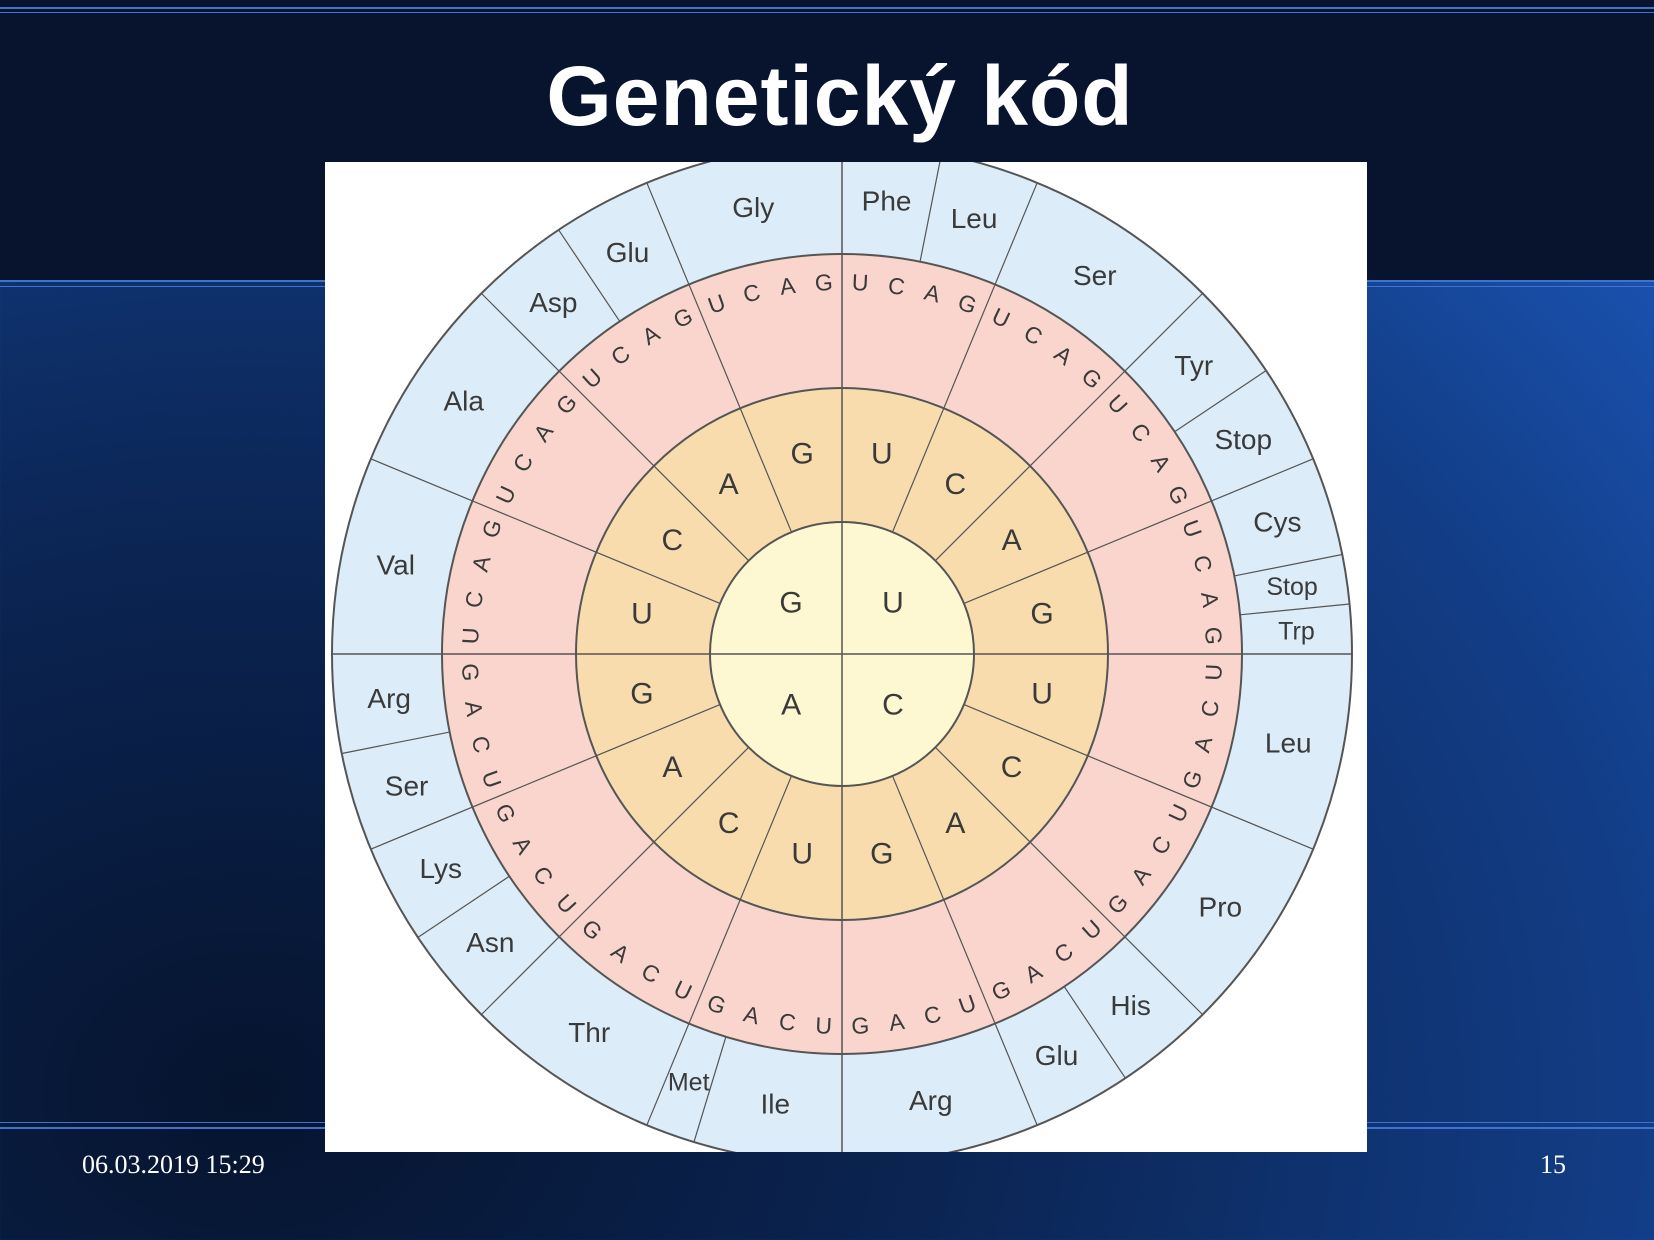  What do you see at coordinates (893, 603) in the screenshot?
I see `first-base-label: U` at bounding box center [893, 603].